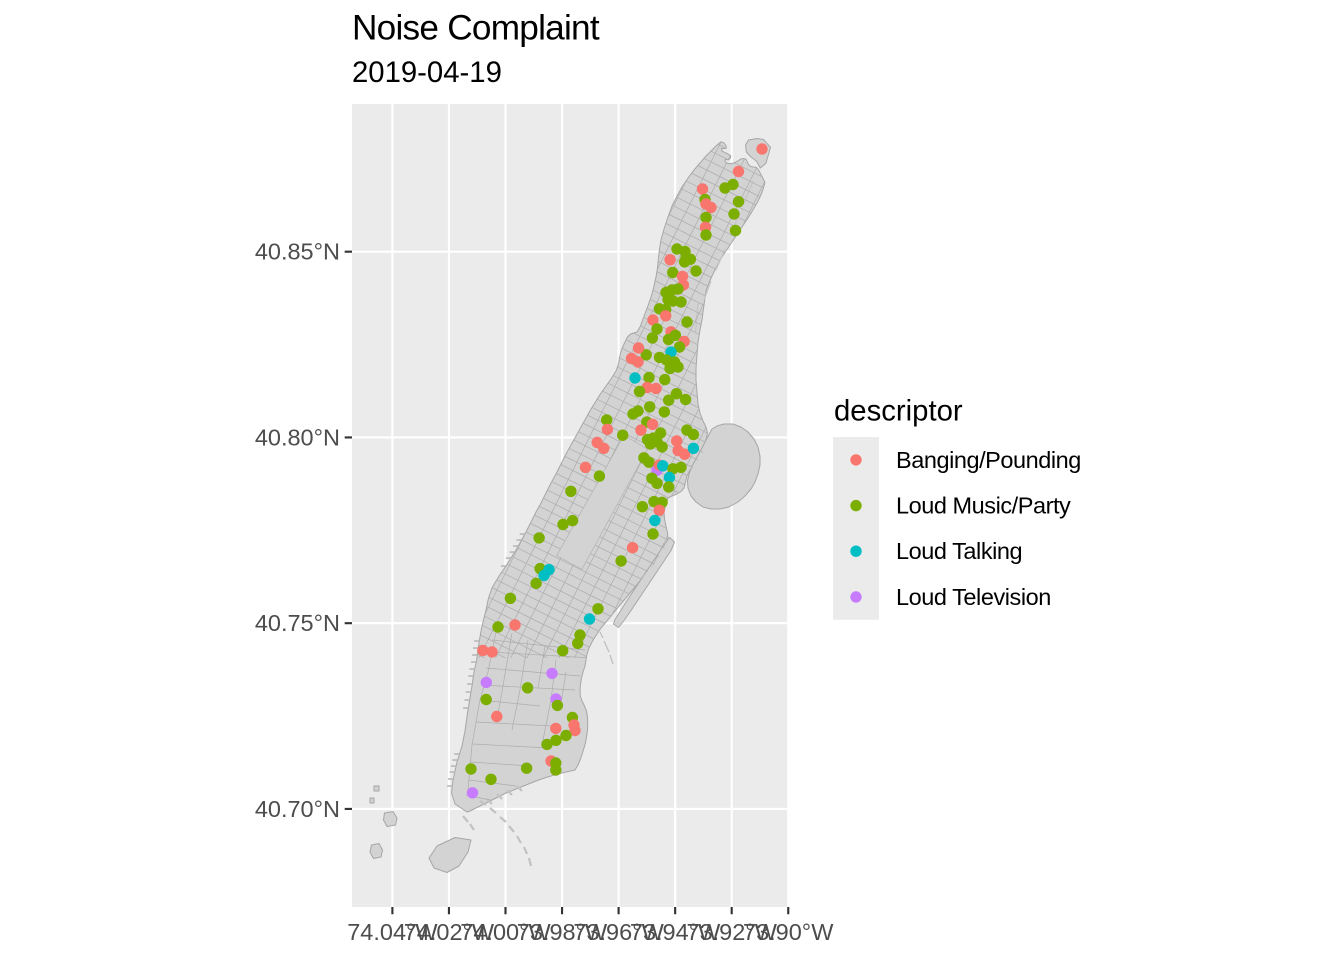 This screenshot has width=1344, height=960. Describe the element at coordinates (297, 437) in the screenshot. I see `svg-text: 40.80°N` at that location.